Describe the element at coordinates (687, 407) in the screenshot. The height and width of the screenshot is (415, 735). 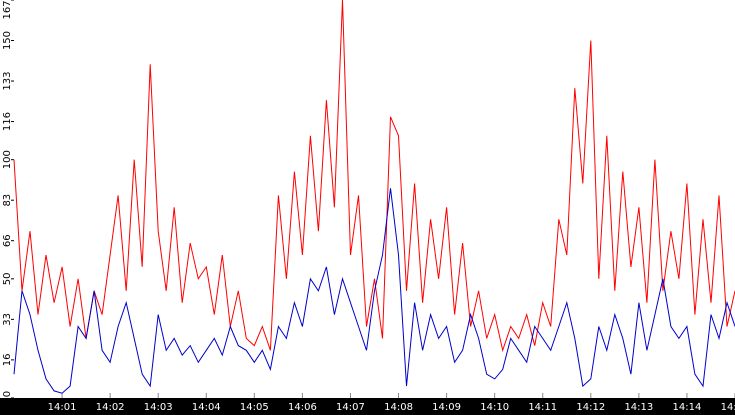
I see `x-tick-label: 14:14` at that location.